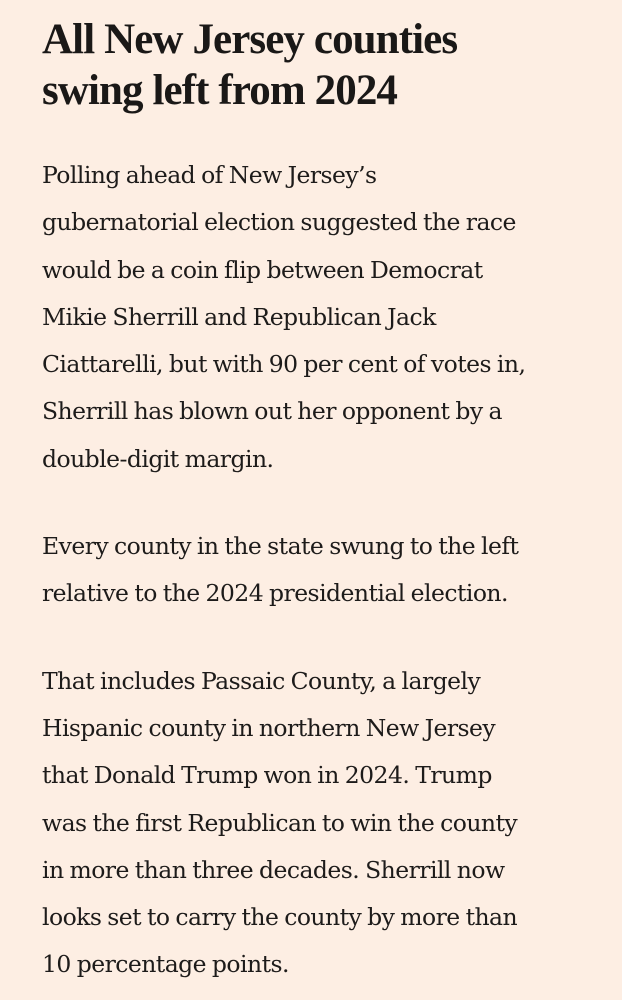 Image resolution: width=622 pixels, height=1000 pixels. I want to click on headline-line: All New Jersey counties, so click(250, 39).